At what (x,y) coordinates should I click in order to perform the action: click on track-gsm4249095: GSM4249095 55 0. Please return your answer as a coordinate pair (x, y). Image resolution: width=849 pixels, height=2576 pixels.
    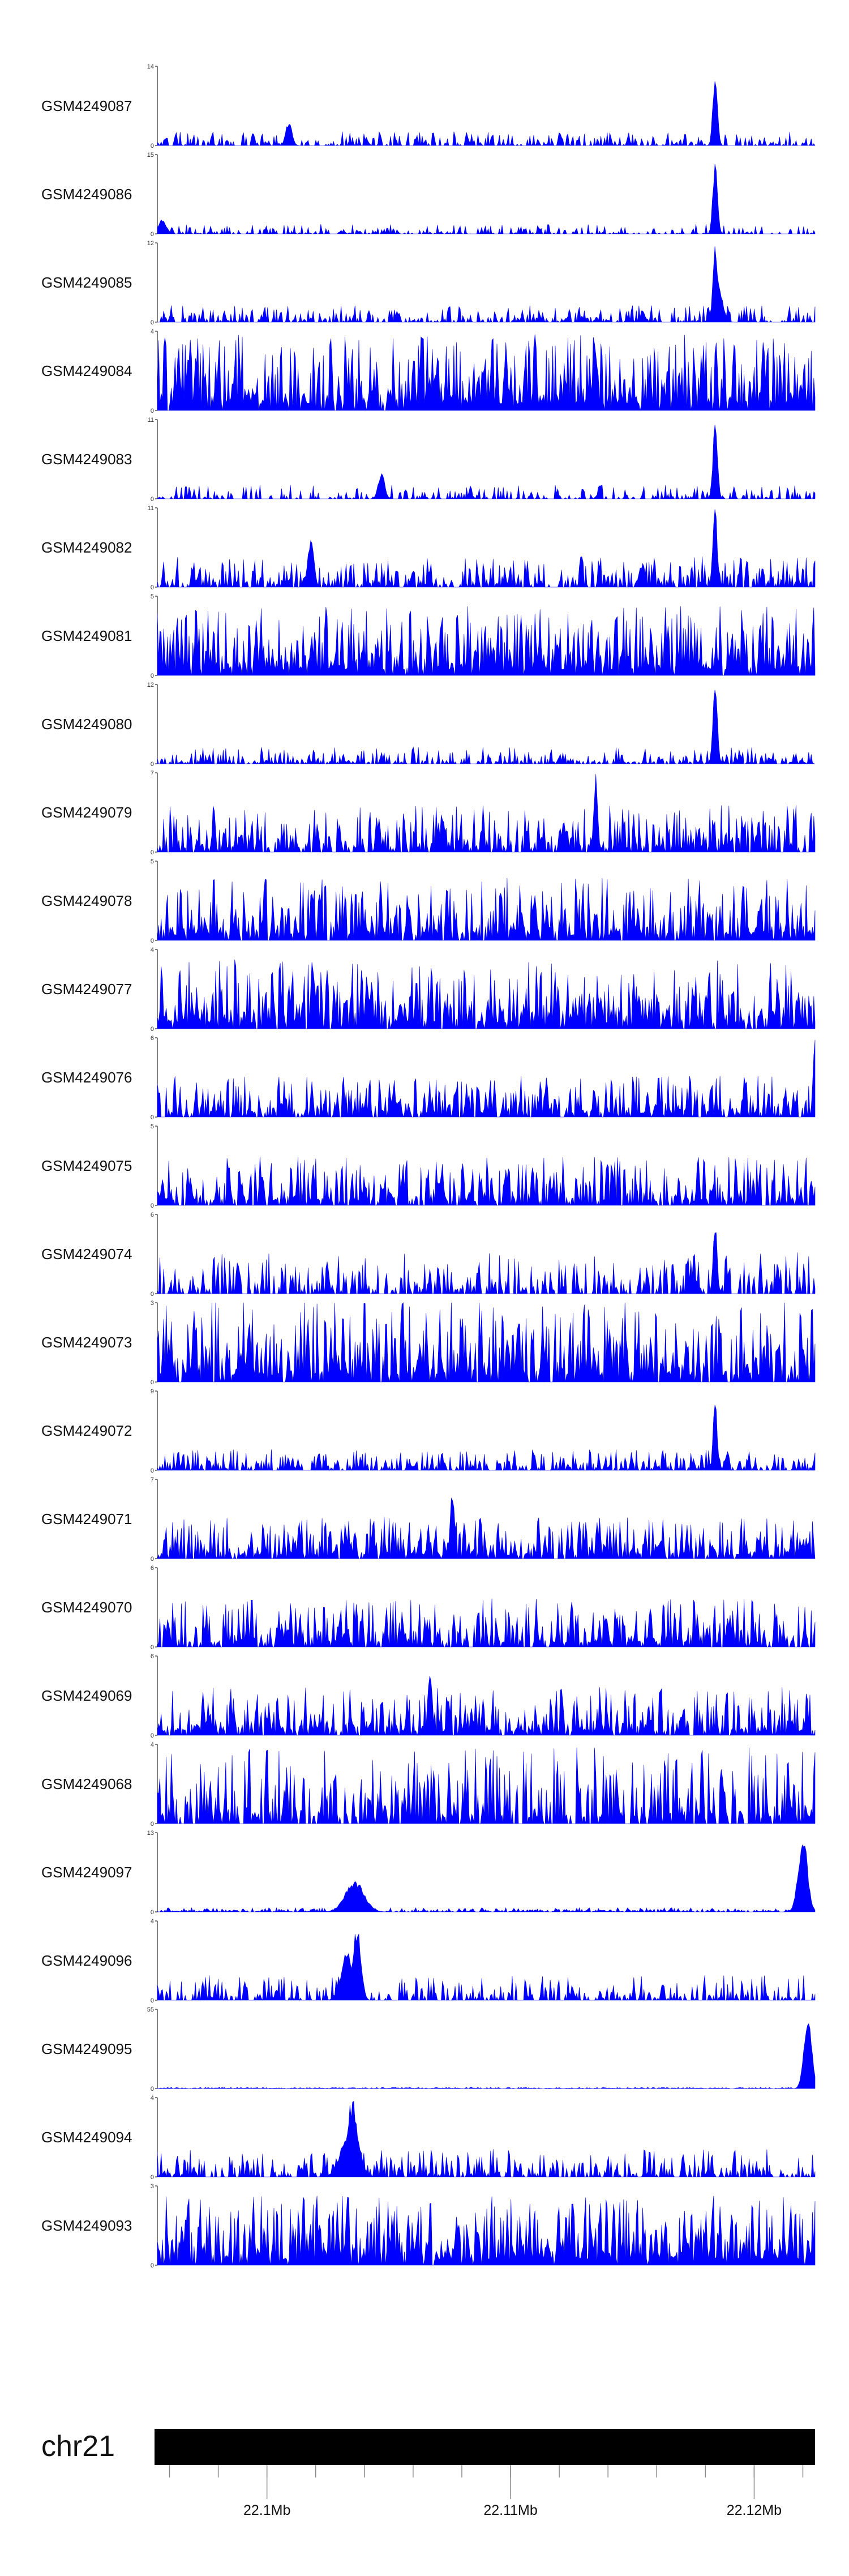
    Looking at the image, I should click on (428, 2049).